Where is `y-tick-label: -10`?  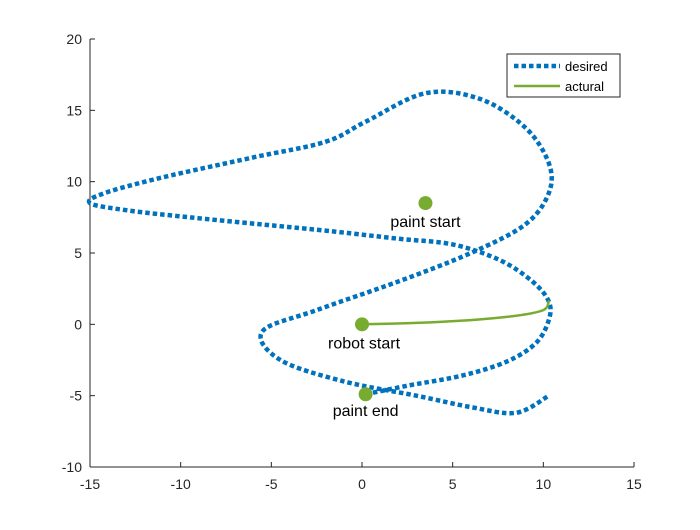 y-tick-label: -10 is located at coordinates (72, 467).